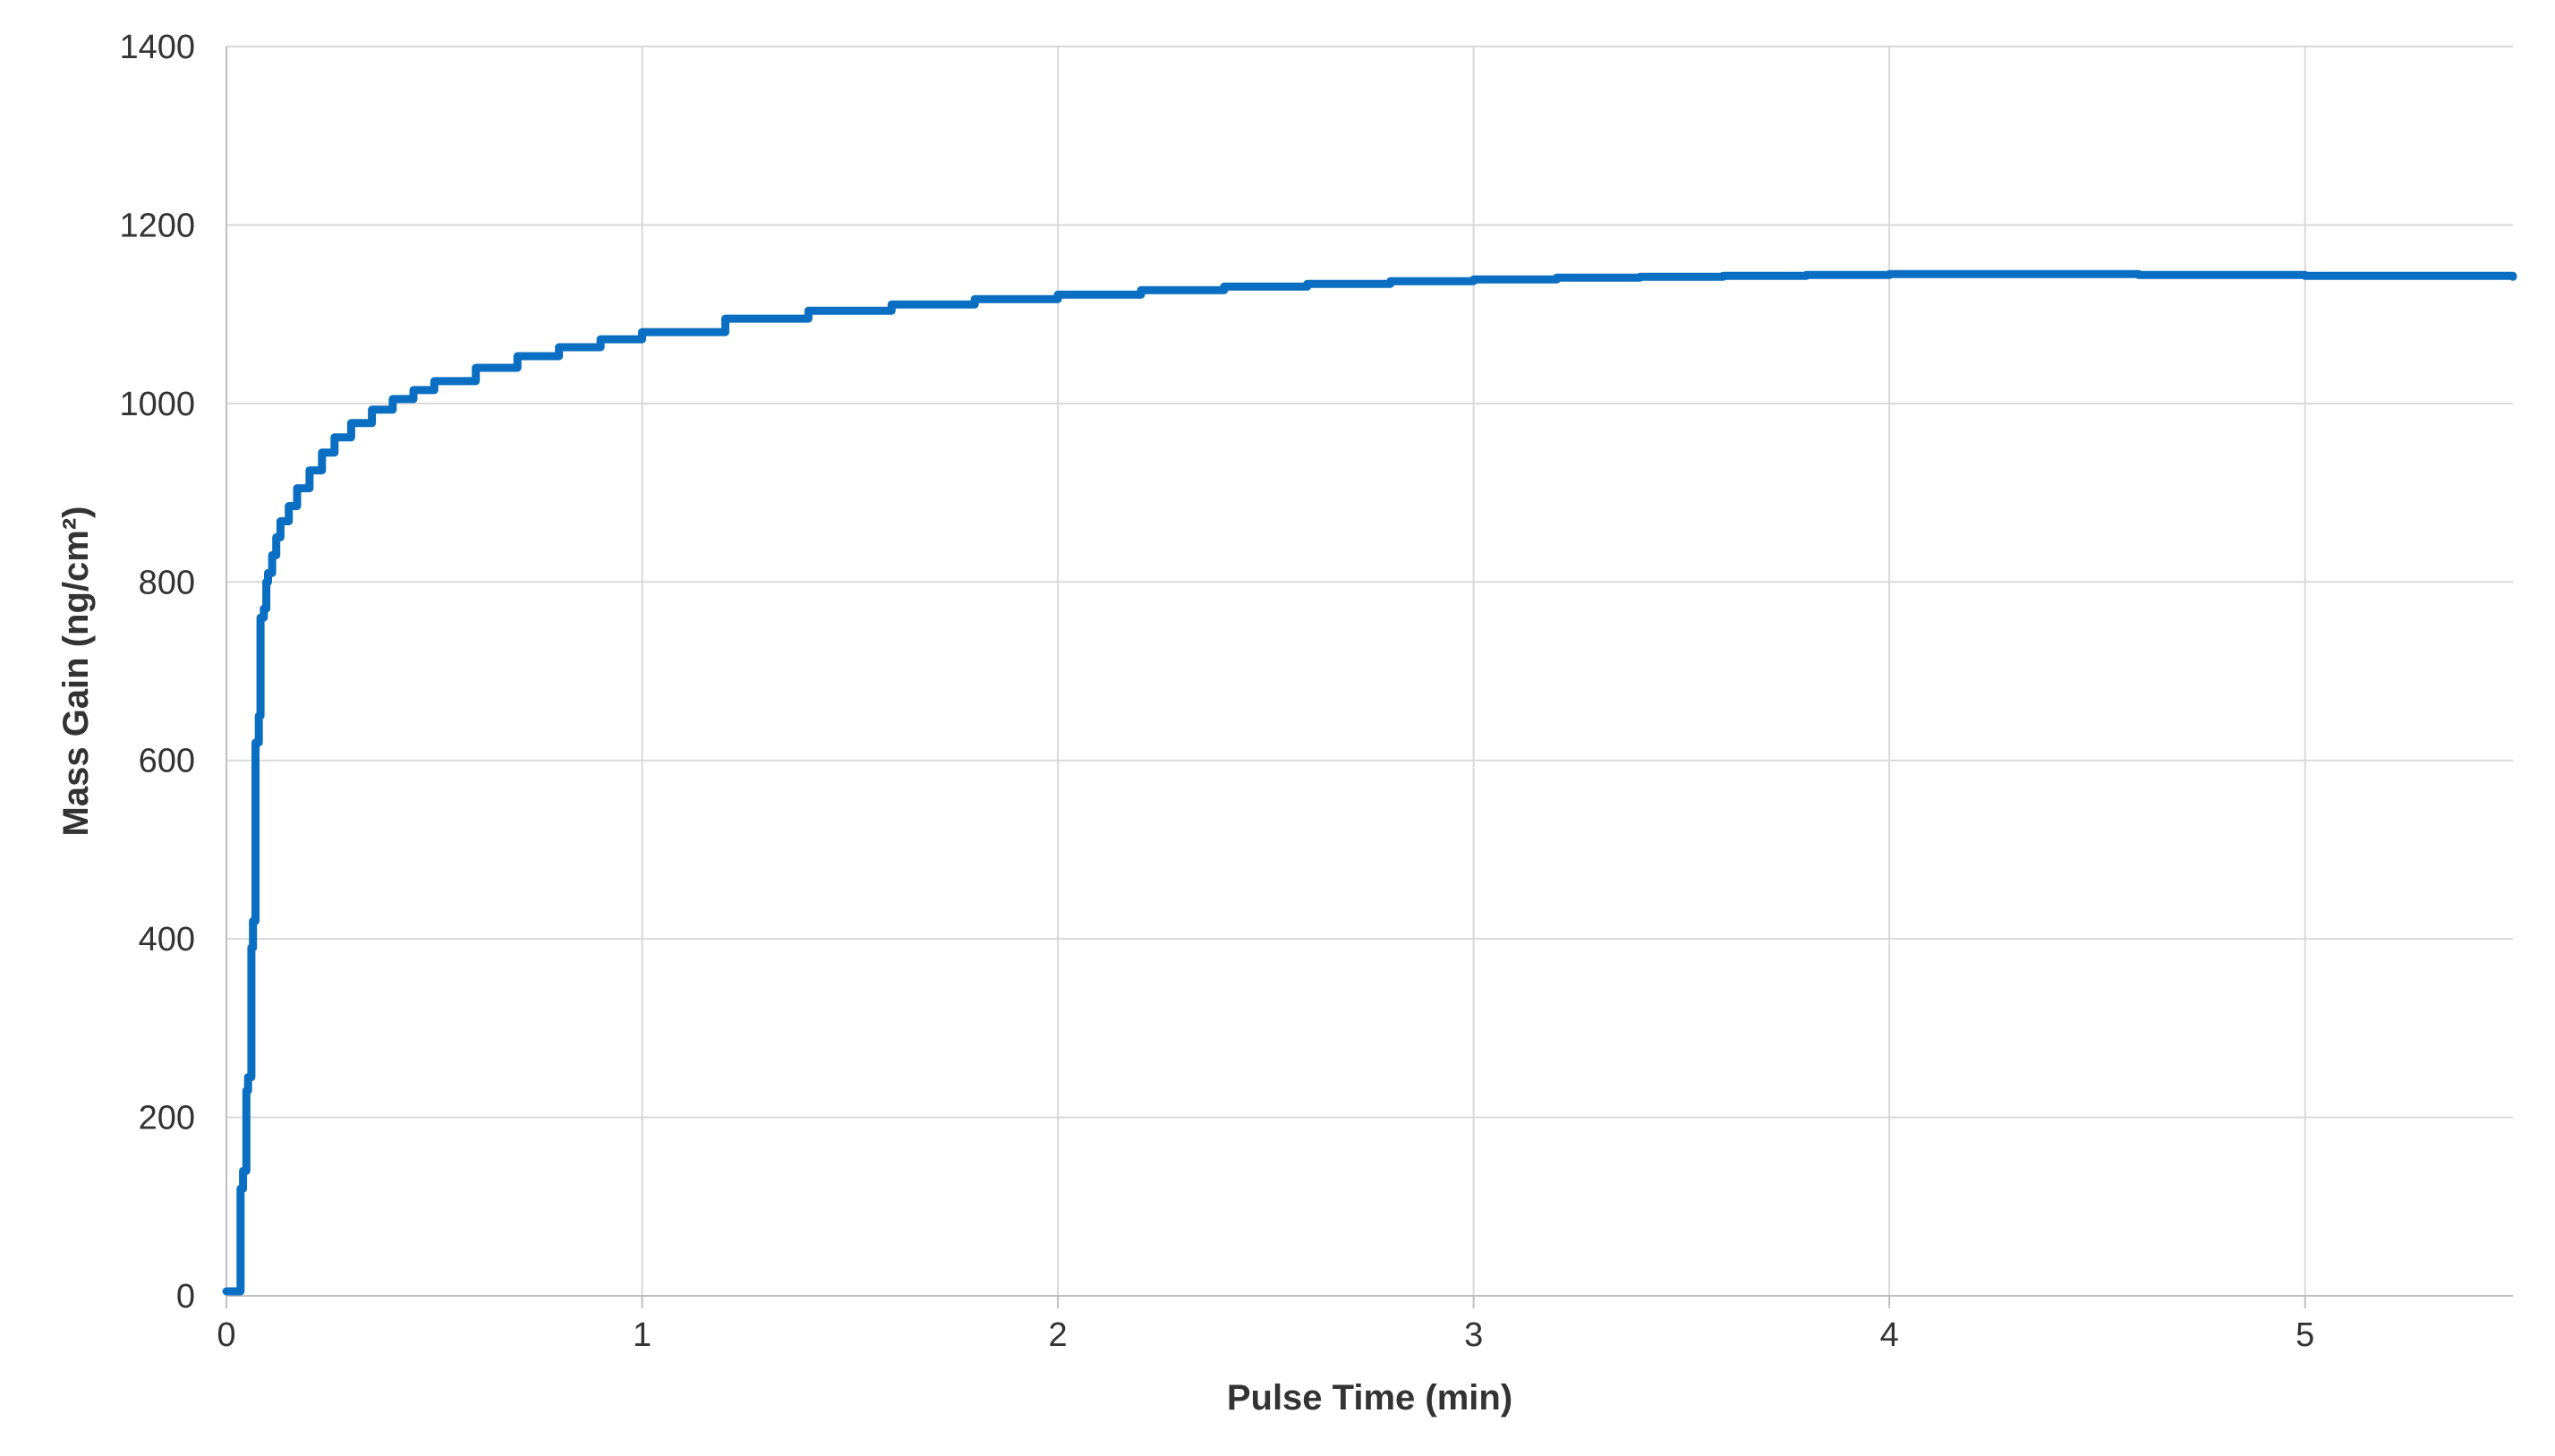  What do you see at coordinates (167, 940) in the screenshot?
I see `y-tick-label: 400` at bounding box center [167, 940].